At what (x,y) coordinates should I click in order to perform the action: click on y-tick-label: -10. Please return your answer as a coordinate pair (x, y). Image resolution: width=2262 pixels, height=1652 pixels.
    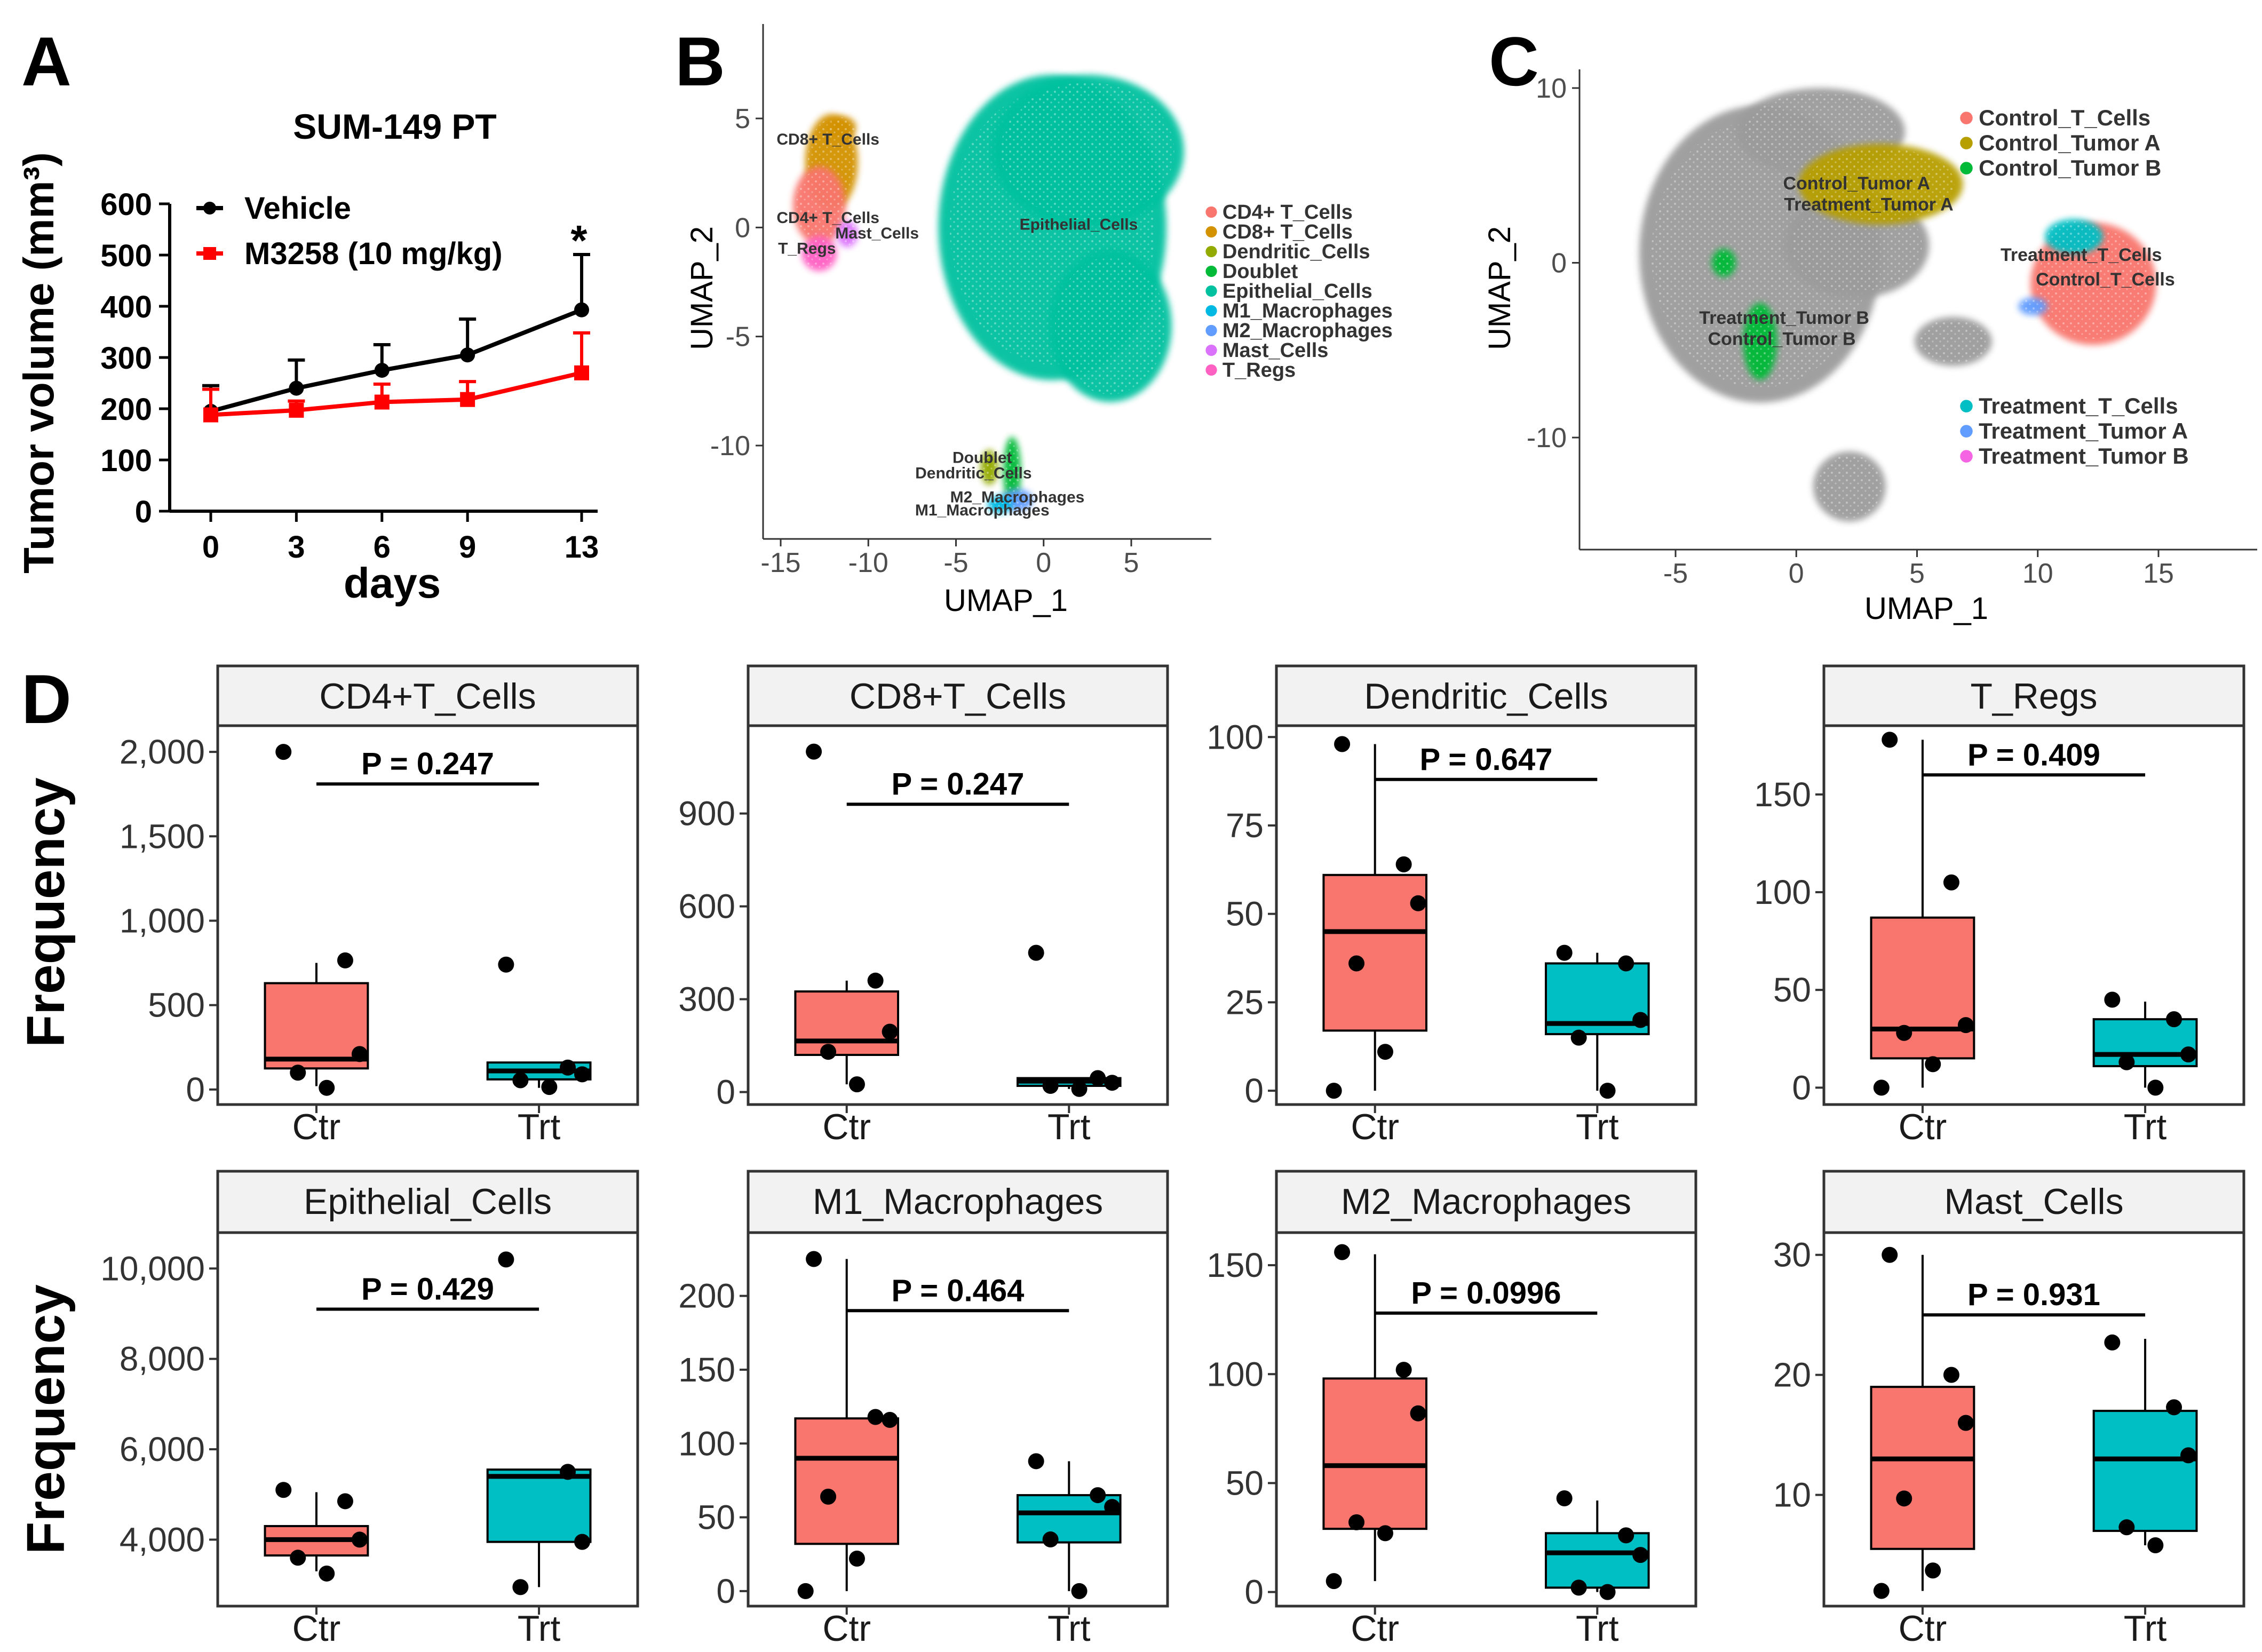
    Looking at the image, I should click on (1547, 439).